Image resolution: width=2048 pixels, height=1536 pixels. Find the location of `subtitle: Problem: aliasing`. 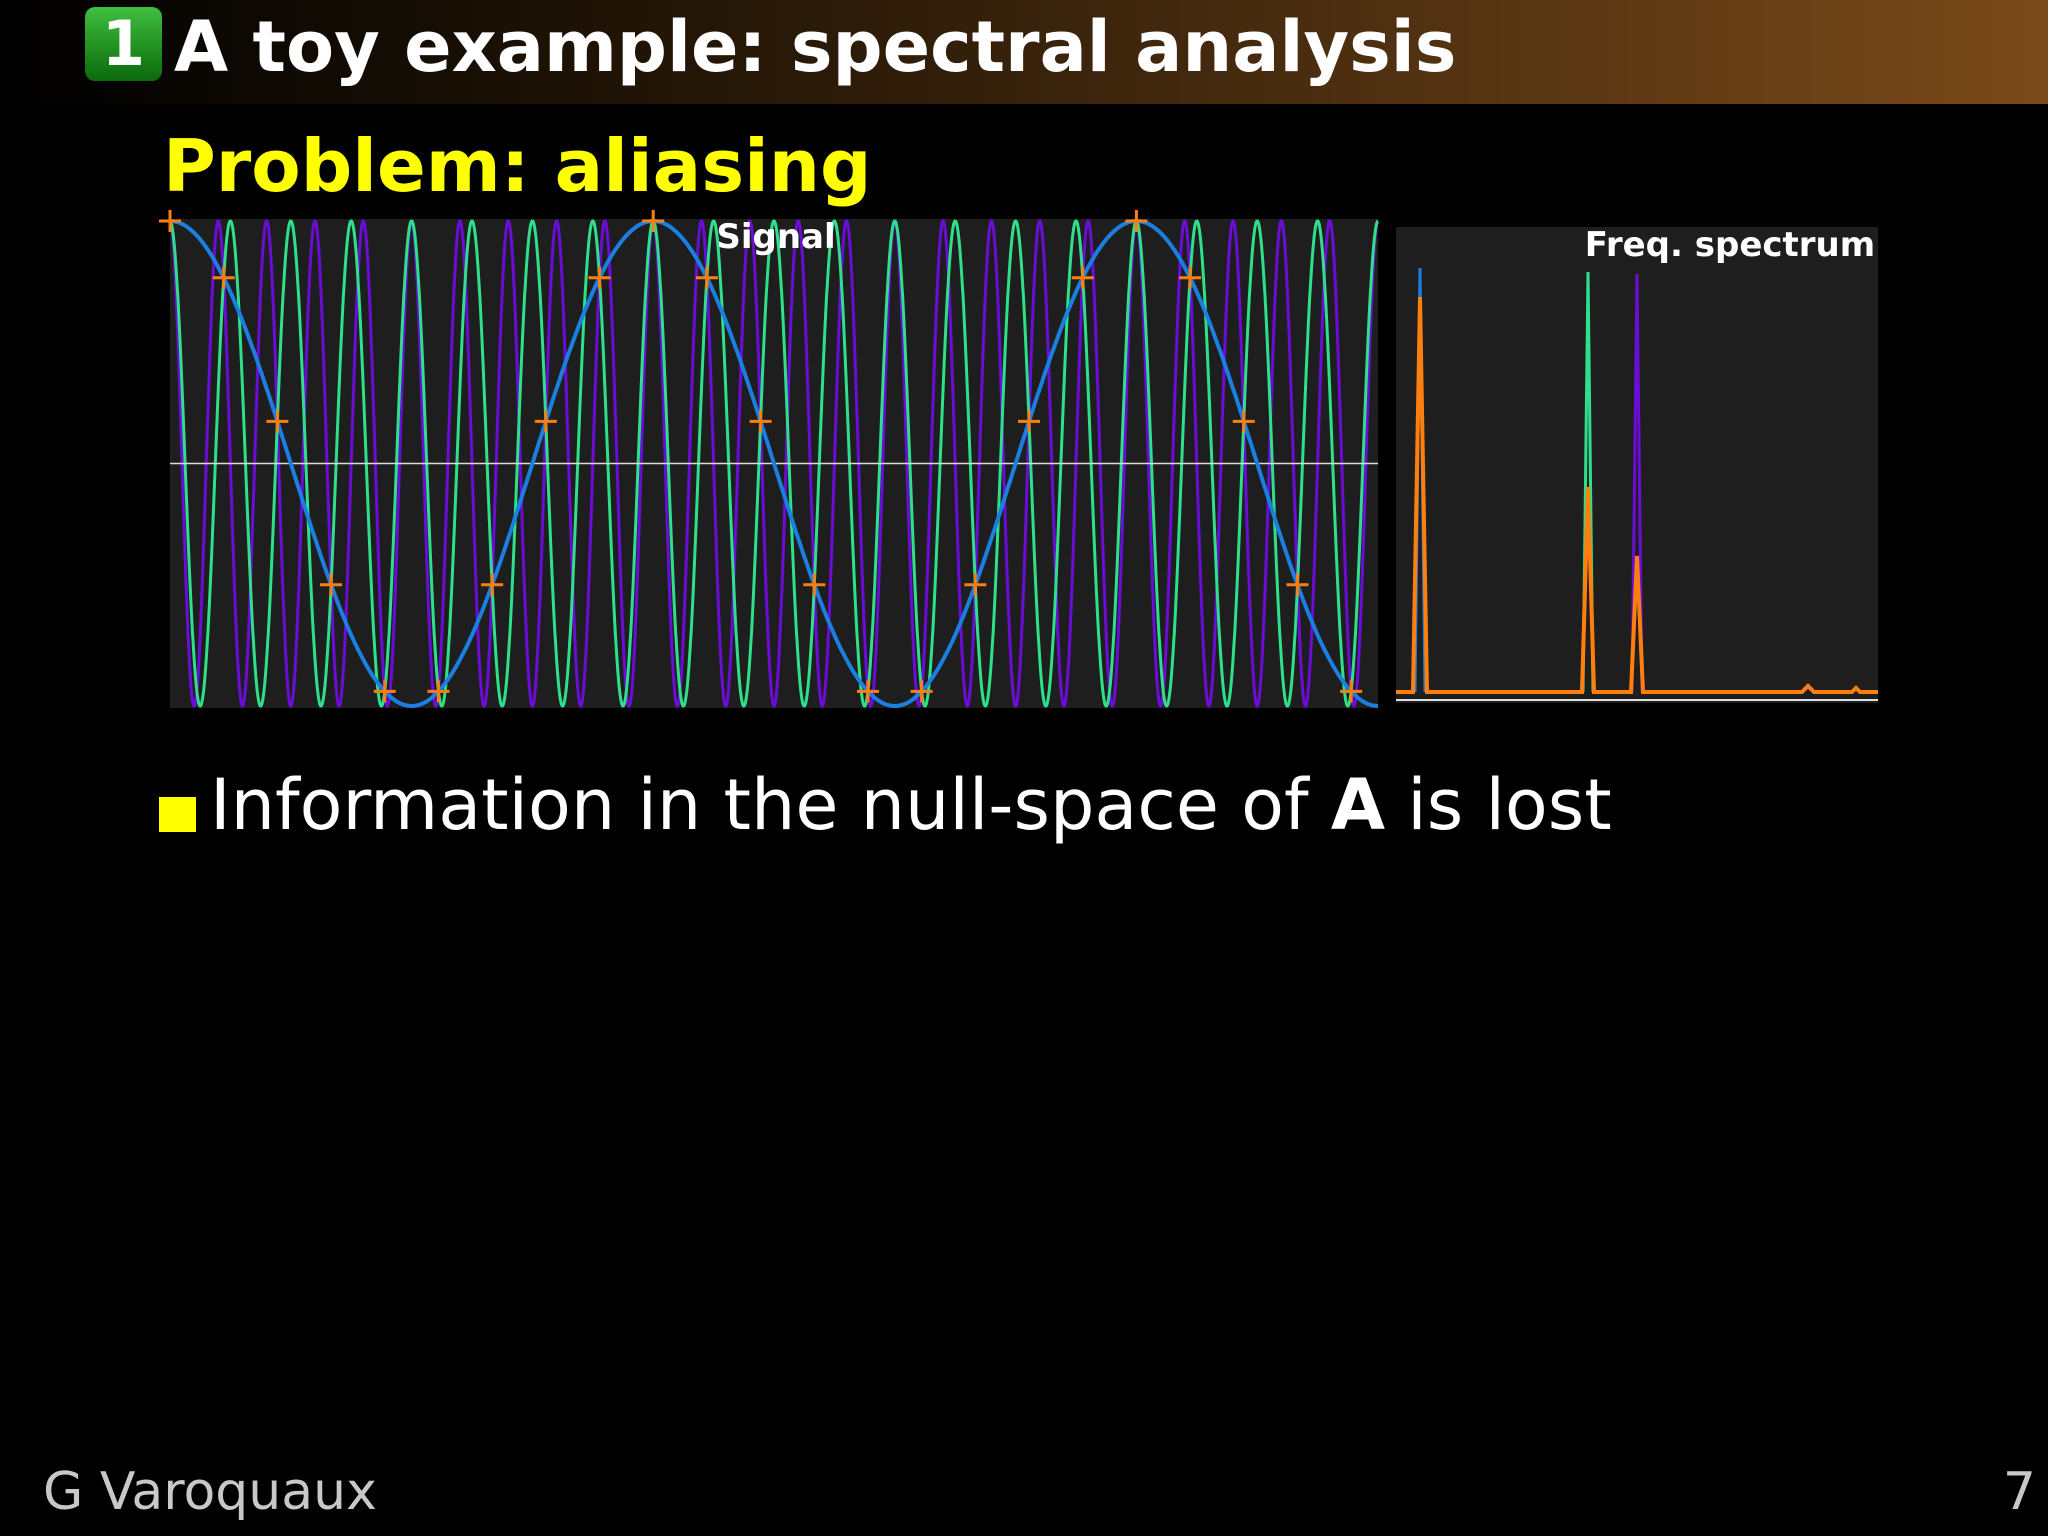

subtitle: Problem: aliasing is located at coordinates (517, 166).